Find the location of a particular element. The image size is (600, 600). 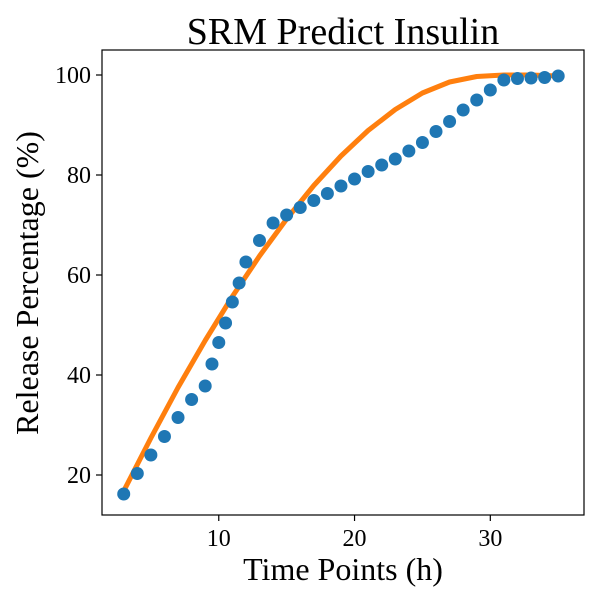

x-axis-title: Time Points (h) is located at coordinates (343, 569).